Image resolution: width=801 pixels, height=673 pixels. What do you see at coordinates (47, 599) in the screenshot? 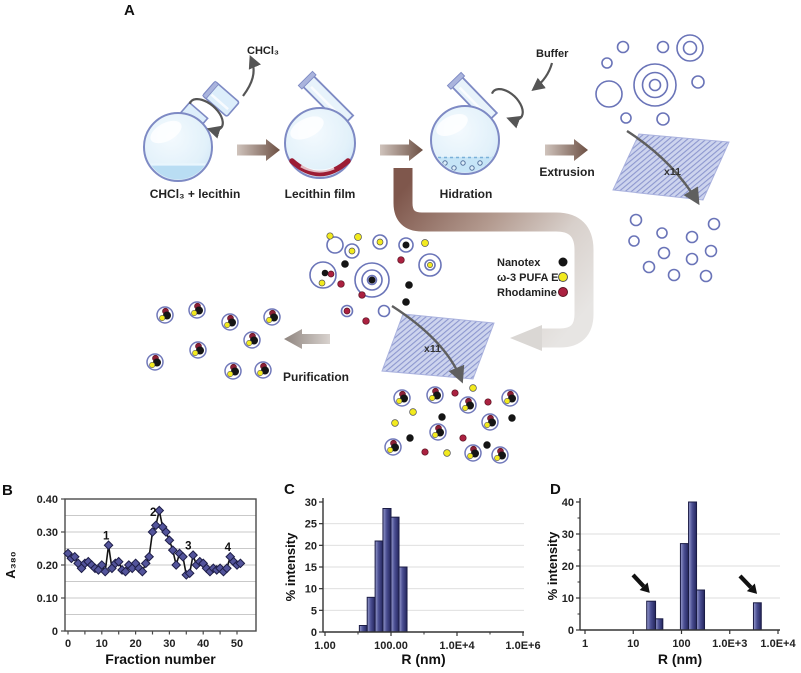
I see `svg-text: 0.10` at bounding box center [47, 599].